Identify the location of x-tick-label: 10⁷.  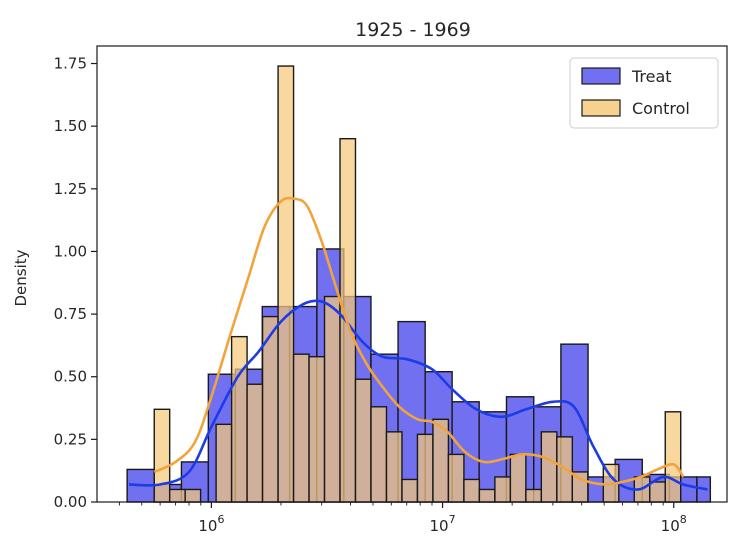
(443, 524).